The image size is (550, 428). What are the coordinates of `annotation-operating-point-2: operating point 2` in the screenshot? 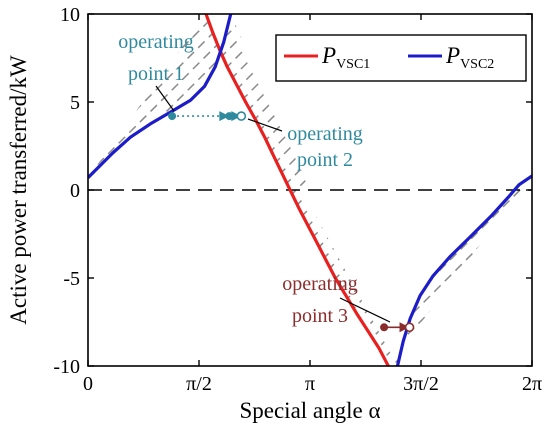 It's located at (325, 147).